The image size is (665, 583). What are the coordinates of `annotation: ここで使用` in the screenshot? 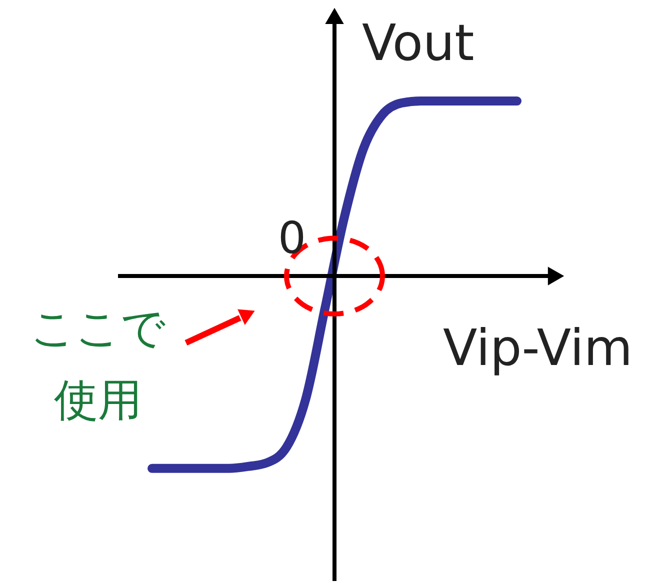 It's located at (98, 364).